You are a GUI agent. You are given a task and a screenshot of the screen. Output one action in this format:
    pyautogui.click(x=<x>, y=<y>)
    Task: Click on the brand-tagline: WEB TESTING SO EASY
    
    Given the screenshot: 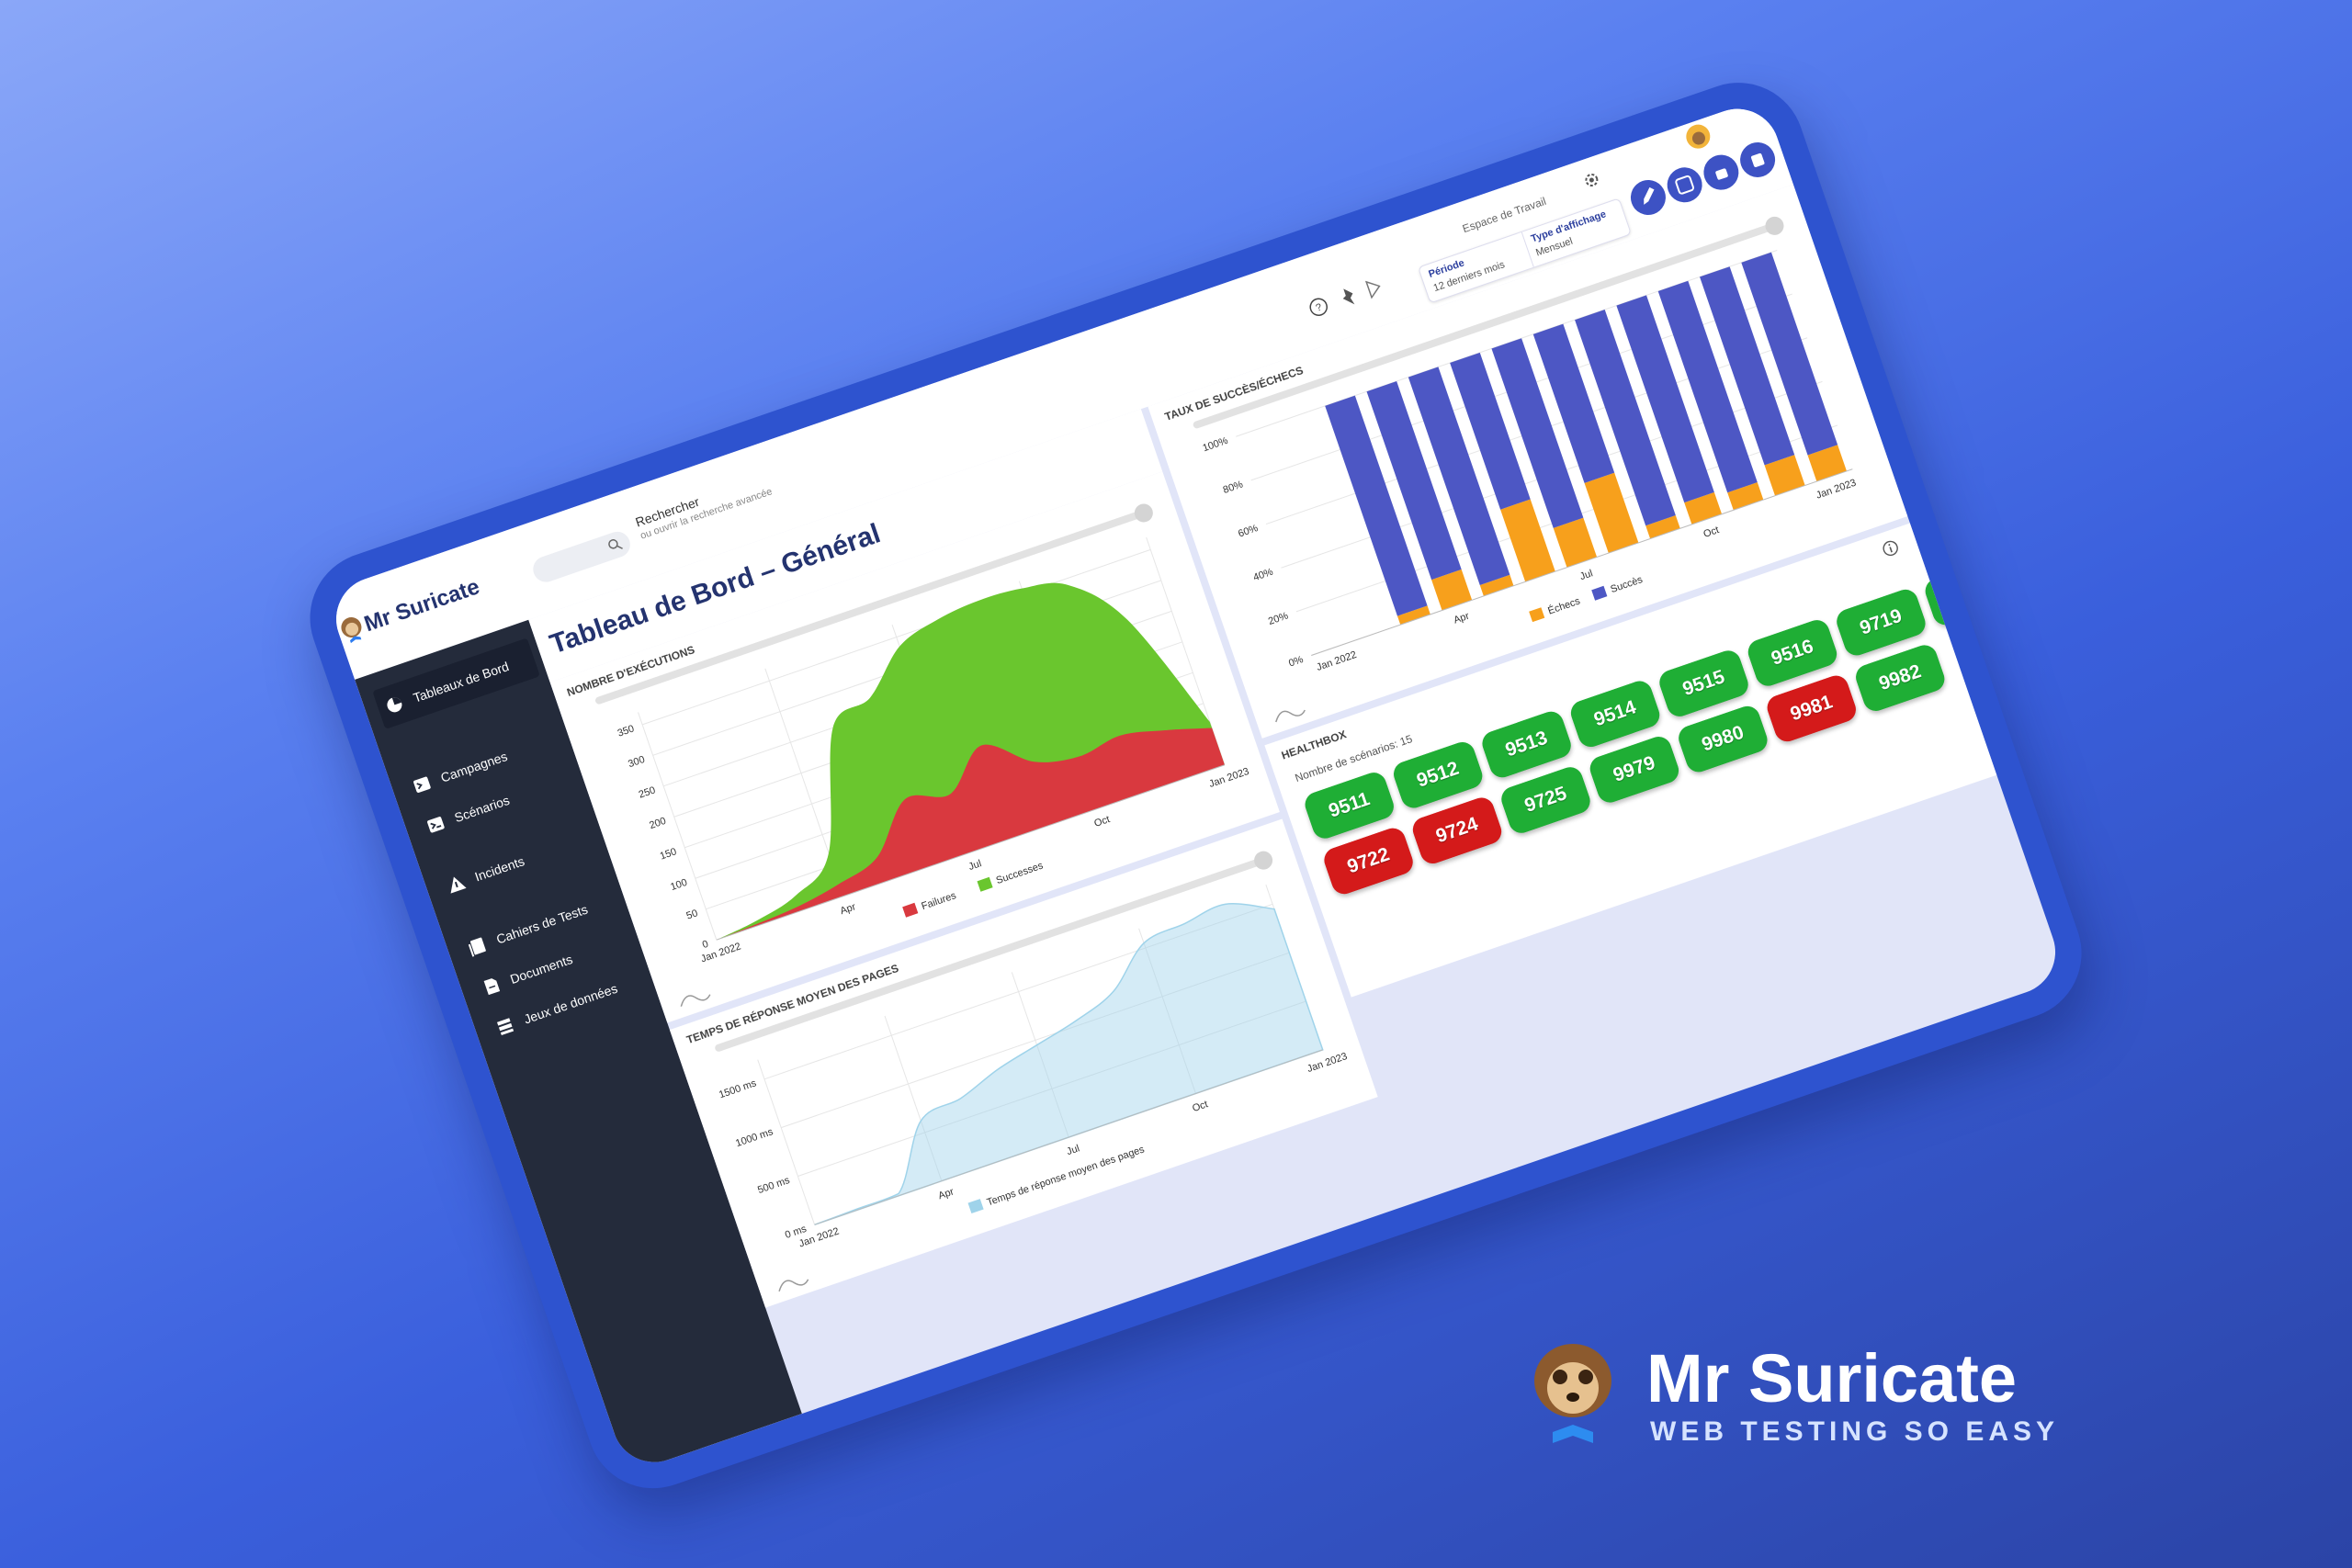 What is the action you would take?
    pyautogui.click(x=1855, y=1432)
    